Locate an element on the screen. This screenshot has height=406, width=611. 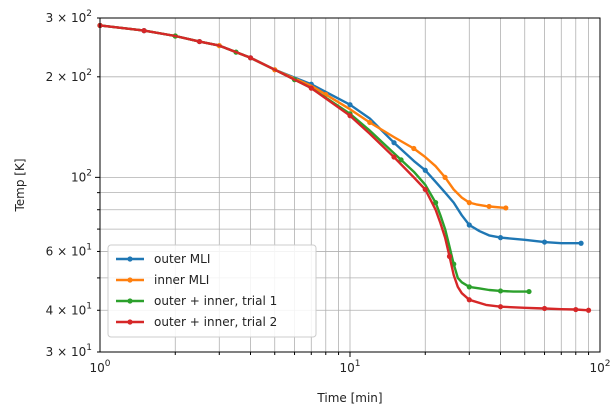
y-tick-label: 3 × 101 is located at coordinates (69, 351).